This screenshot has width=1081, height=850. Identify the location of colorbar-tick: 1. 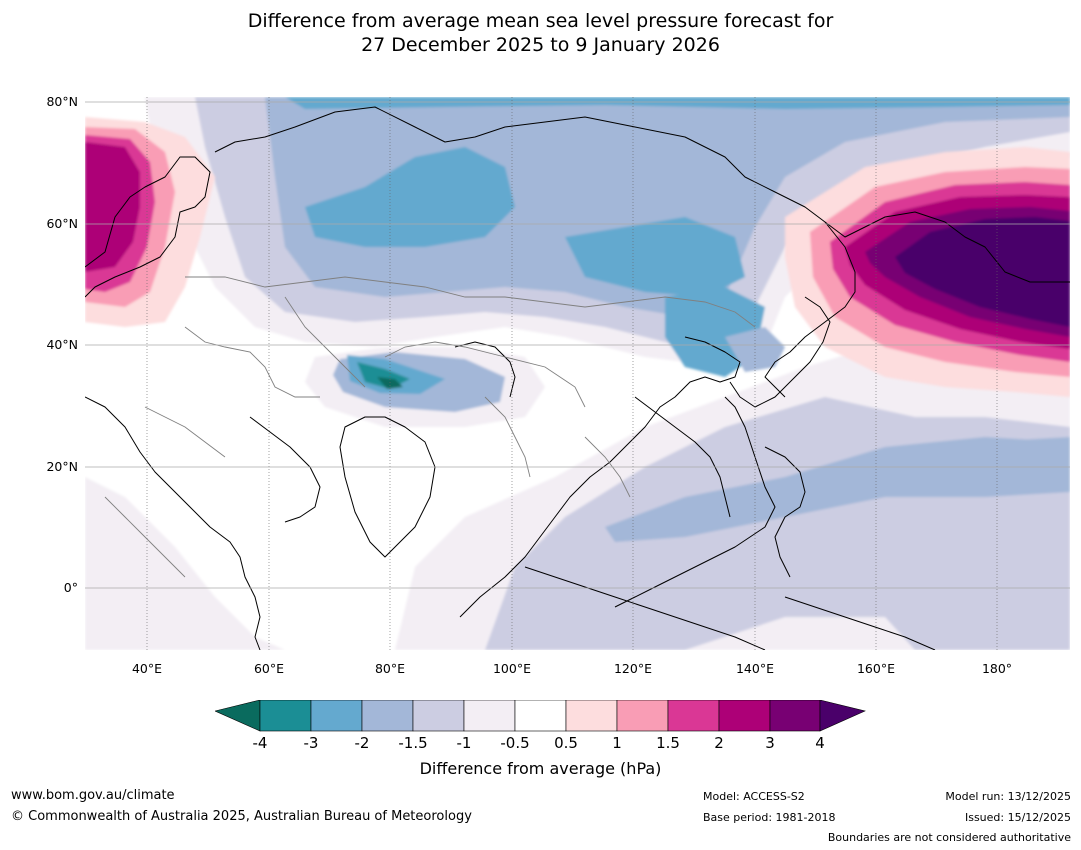
(617, 743).